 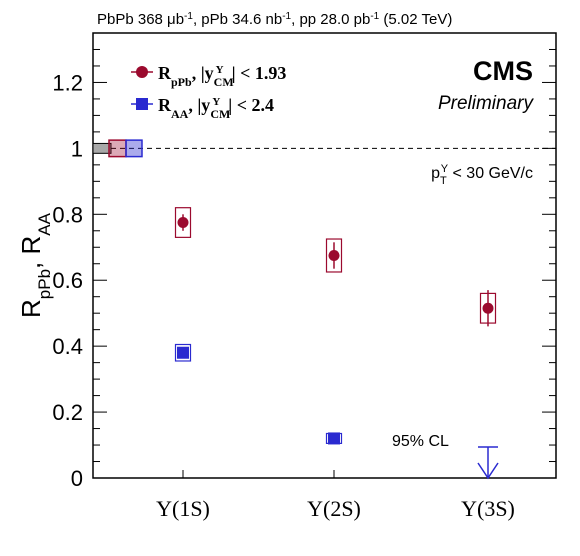 I want to click on global-uncertainty-aa-box, so click(x=134, y=148).